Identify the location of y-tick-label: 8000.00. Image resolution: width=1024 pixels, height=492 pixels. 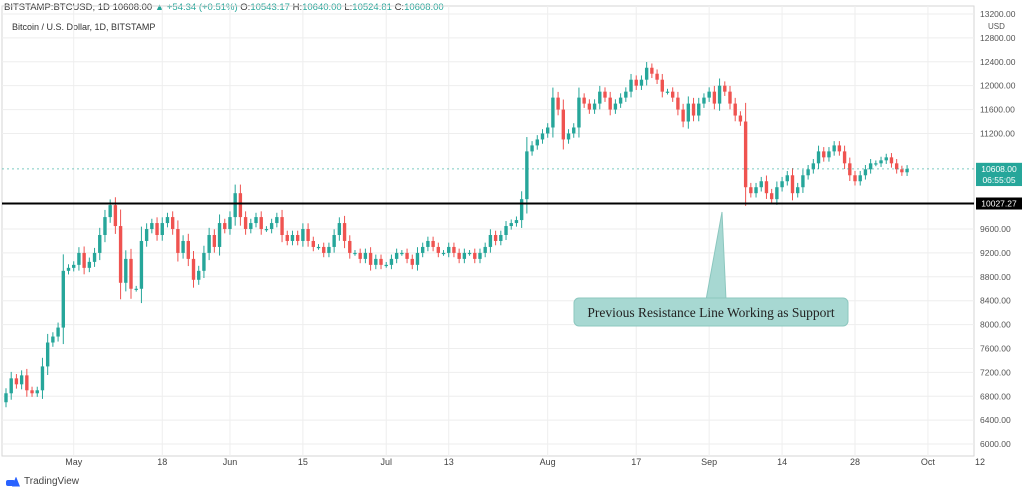
(995, 325).